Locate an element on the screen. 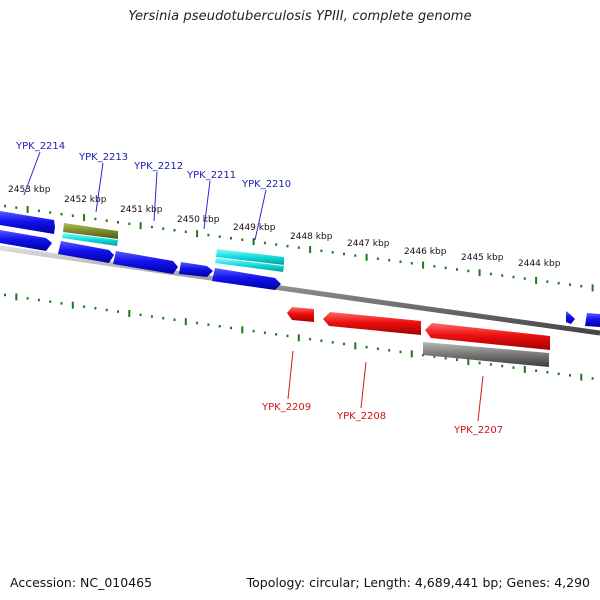 This screenshot has width=600, height=600. scale-label: 2448 kbp is located at coordinates (311, 237).